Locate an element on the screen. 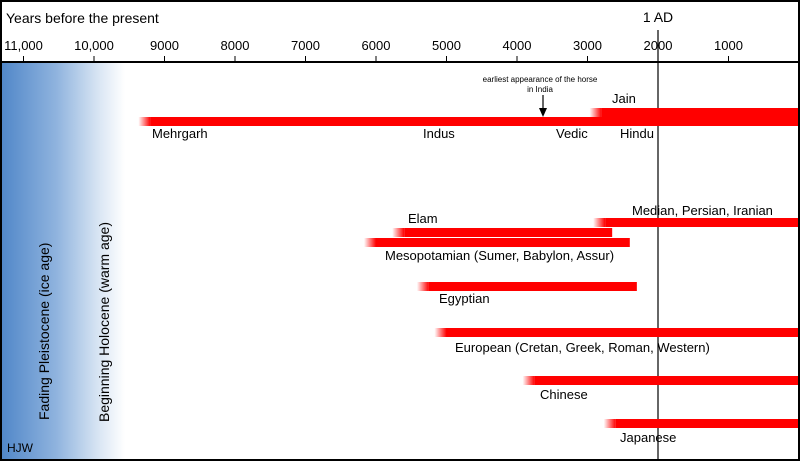 The image size is (800, 461). holocene-label: Beginning Holocene (warm age) is located at coordinates (104, 322).